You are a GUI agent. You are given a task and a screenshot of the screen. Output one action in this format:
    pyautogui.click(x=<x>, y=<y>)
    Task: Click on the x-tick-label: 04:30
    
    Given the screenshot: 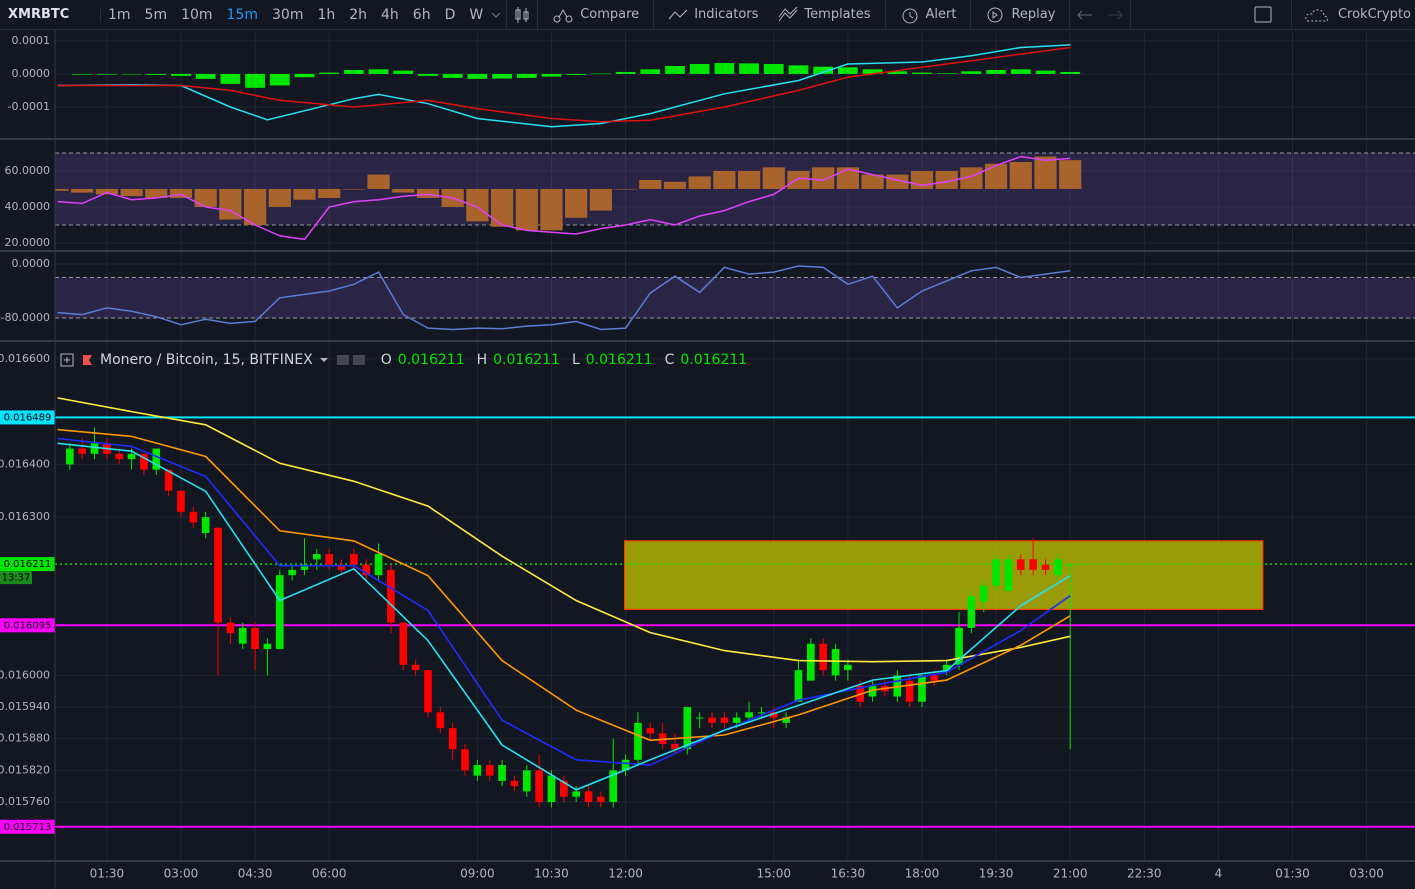 What is the action you would take?
    pyautogui.click(x=255, y=874)
    